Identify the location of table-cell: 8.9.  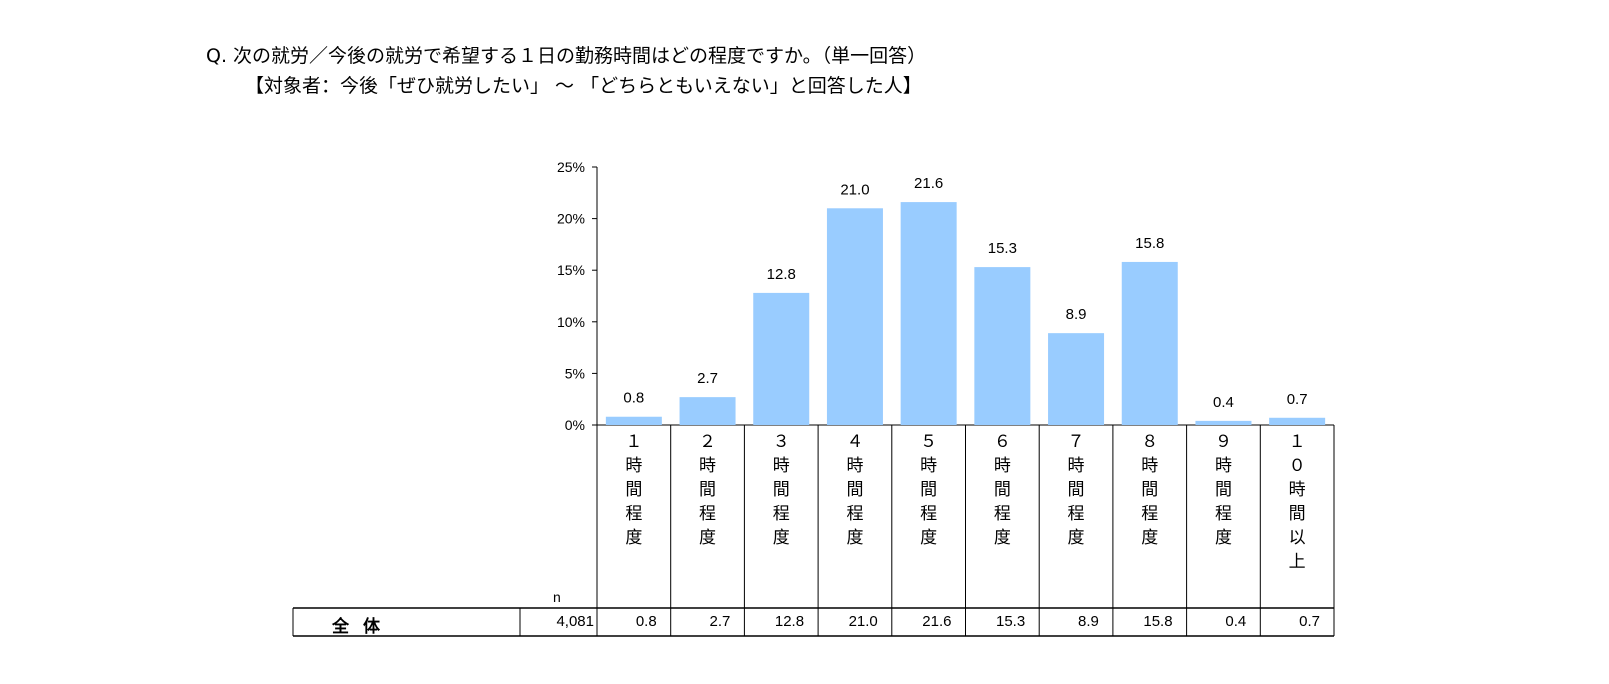
(1088, 621).